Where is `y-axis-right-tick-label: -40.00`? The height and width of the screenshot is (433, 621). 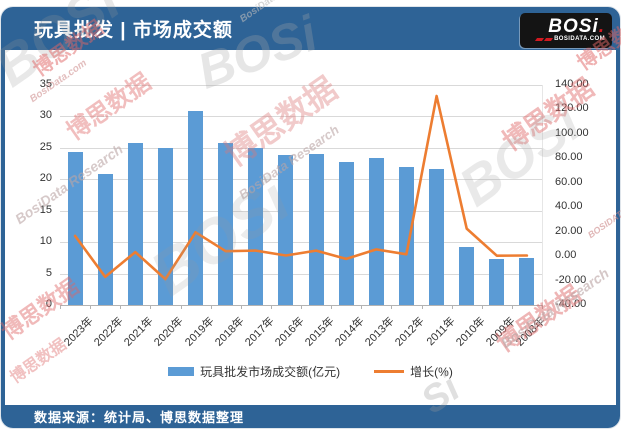
y-axis-right-tick-label: -40.00 is located at coordinates (571, 304).